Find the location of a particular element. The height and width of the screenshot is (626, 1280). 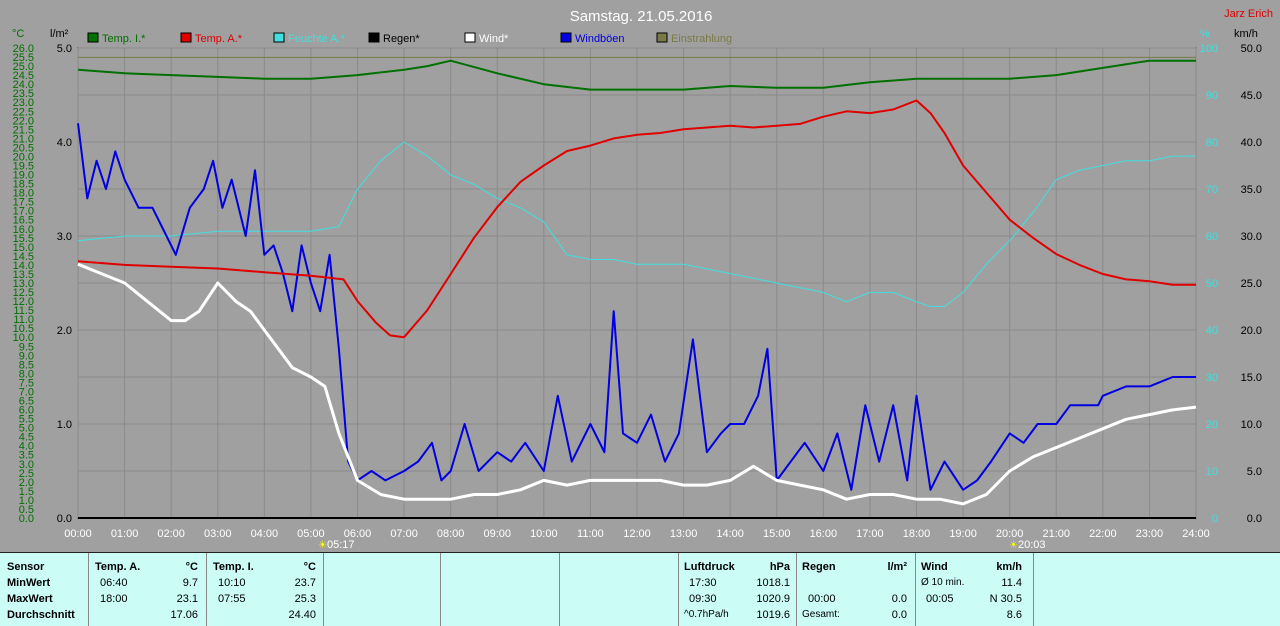

time-tick-label: 21:00 is located at coordinates (1056, 534).